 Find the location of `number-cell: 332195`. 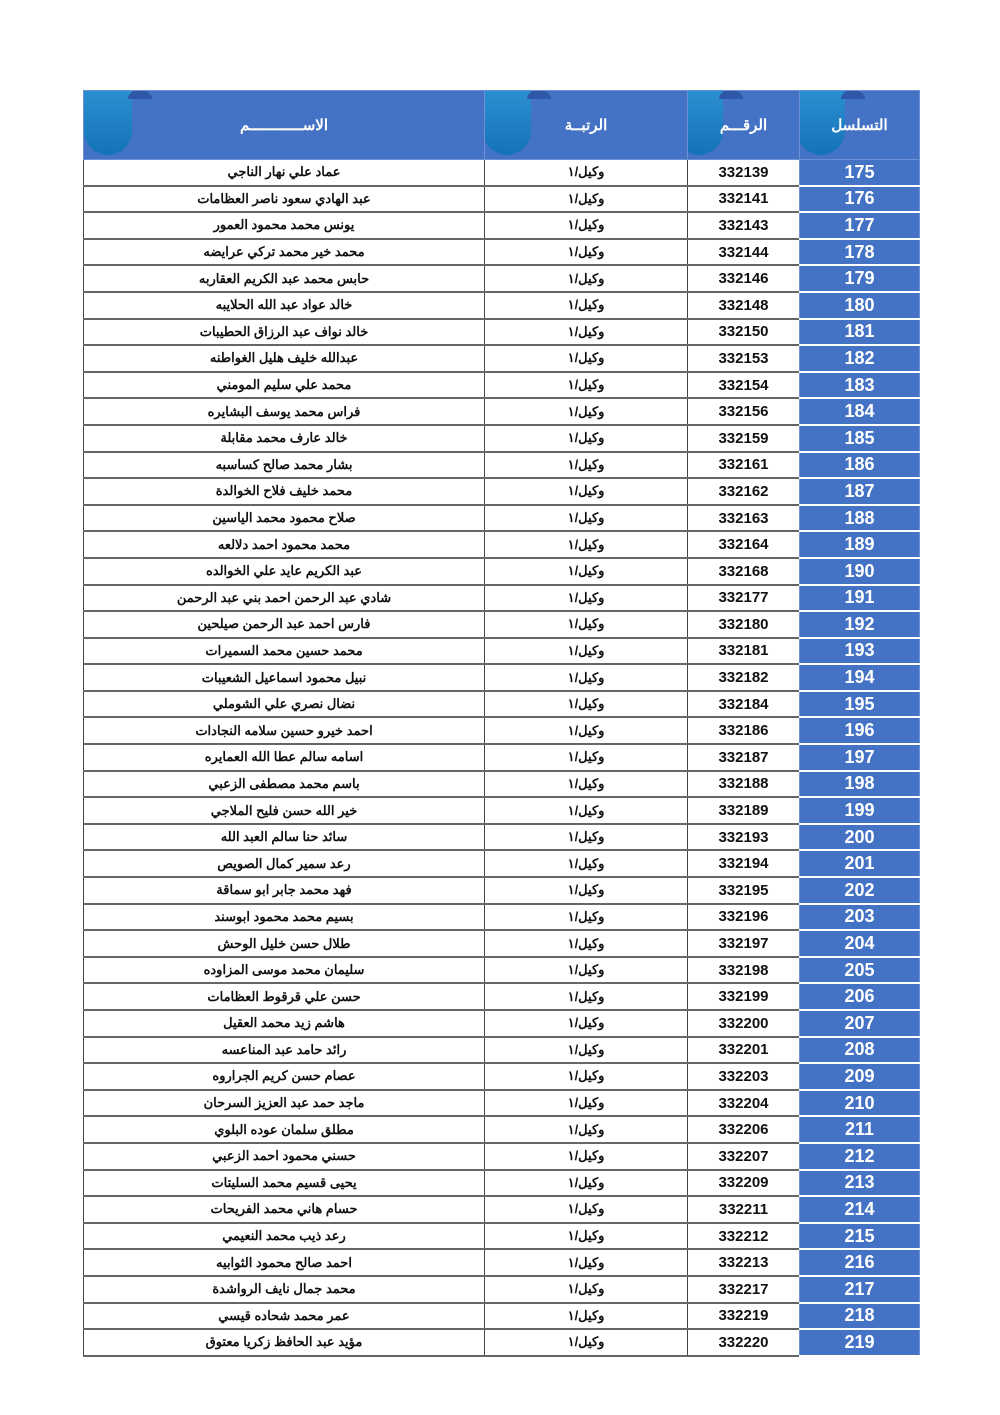

number-cell: 332195 is located at coordinates (743, 891).